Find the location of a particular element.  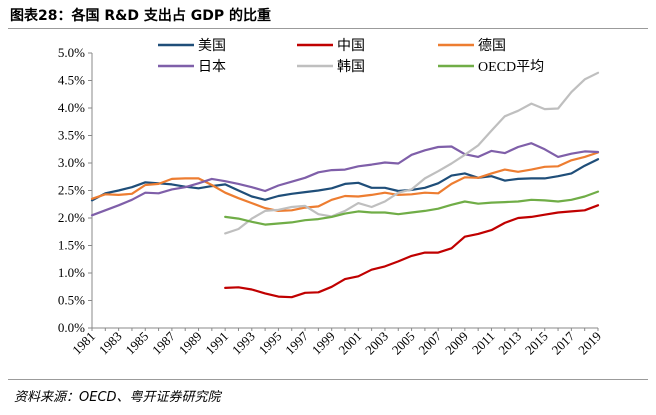

y-tick-label: 4.0% is located at coordinates (71, 107).